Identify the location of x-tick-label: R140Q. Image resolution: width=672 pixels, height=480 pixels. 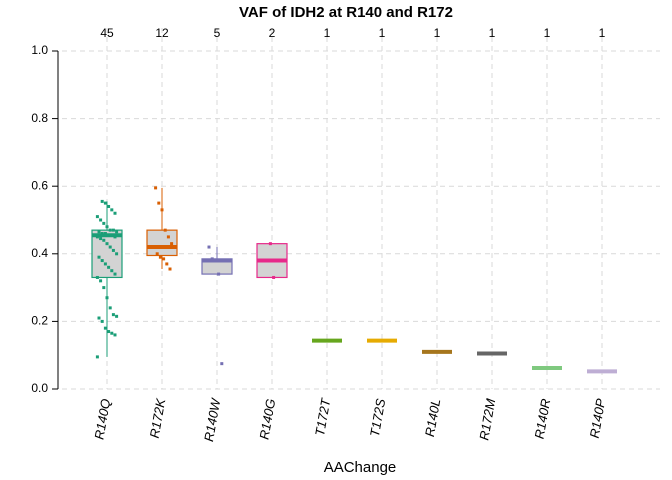
(102, 419).